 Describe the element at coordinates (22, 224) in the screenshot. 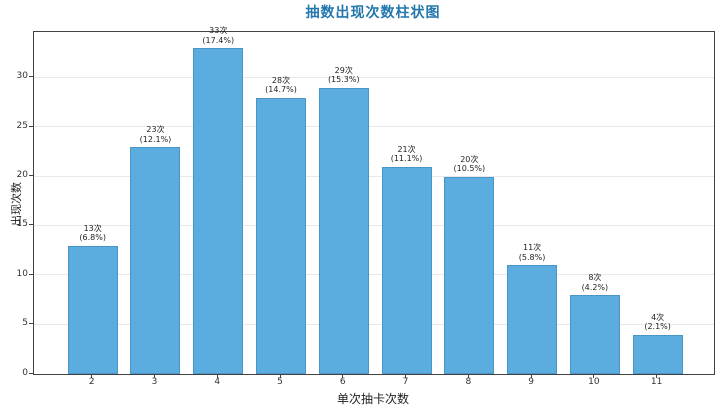

I see `y-tick-label: 15` at that location.